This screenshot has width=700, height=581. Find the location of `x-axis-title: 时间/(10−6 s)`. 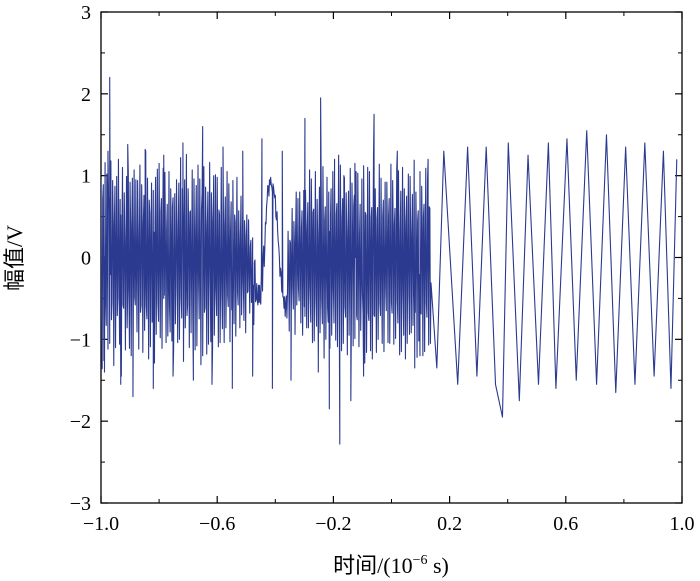

x-axis-title: 时间/(10−6 s) is located at coordinates (391, 565).